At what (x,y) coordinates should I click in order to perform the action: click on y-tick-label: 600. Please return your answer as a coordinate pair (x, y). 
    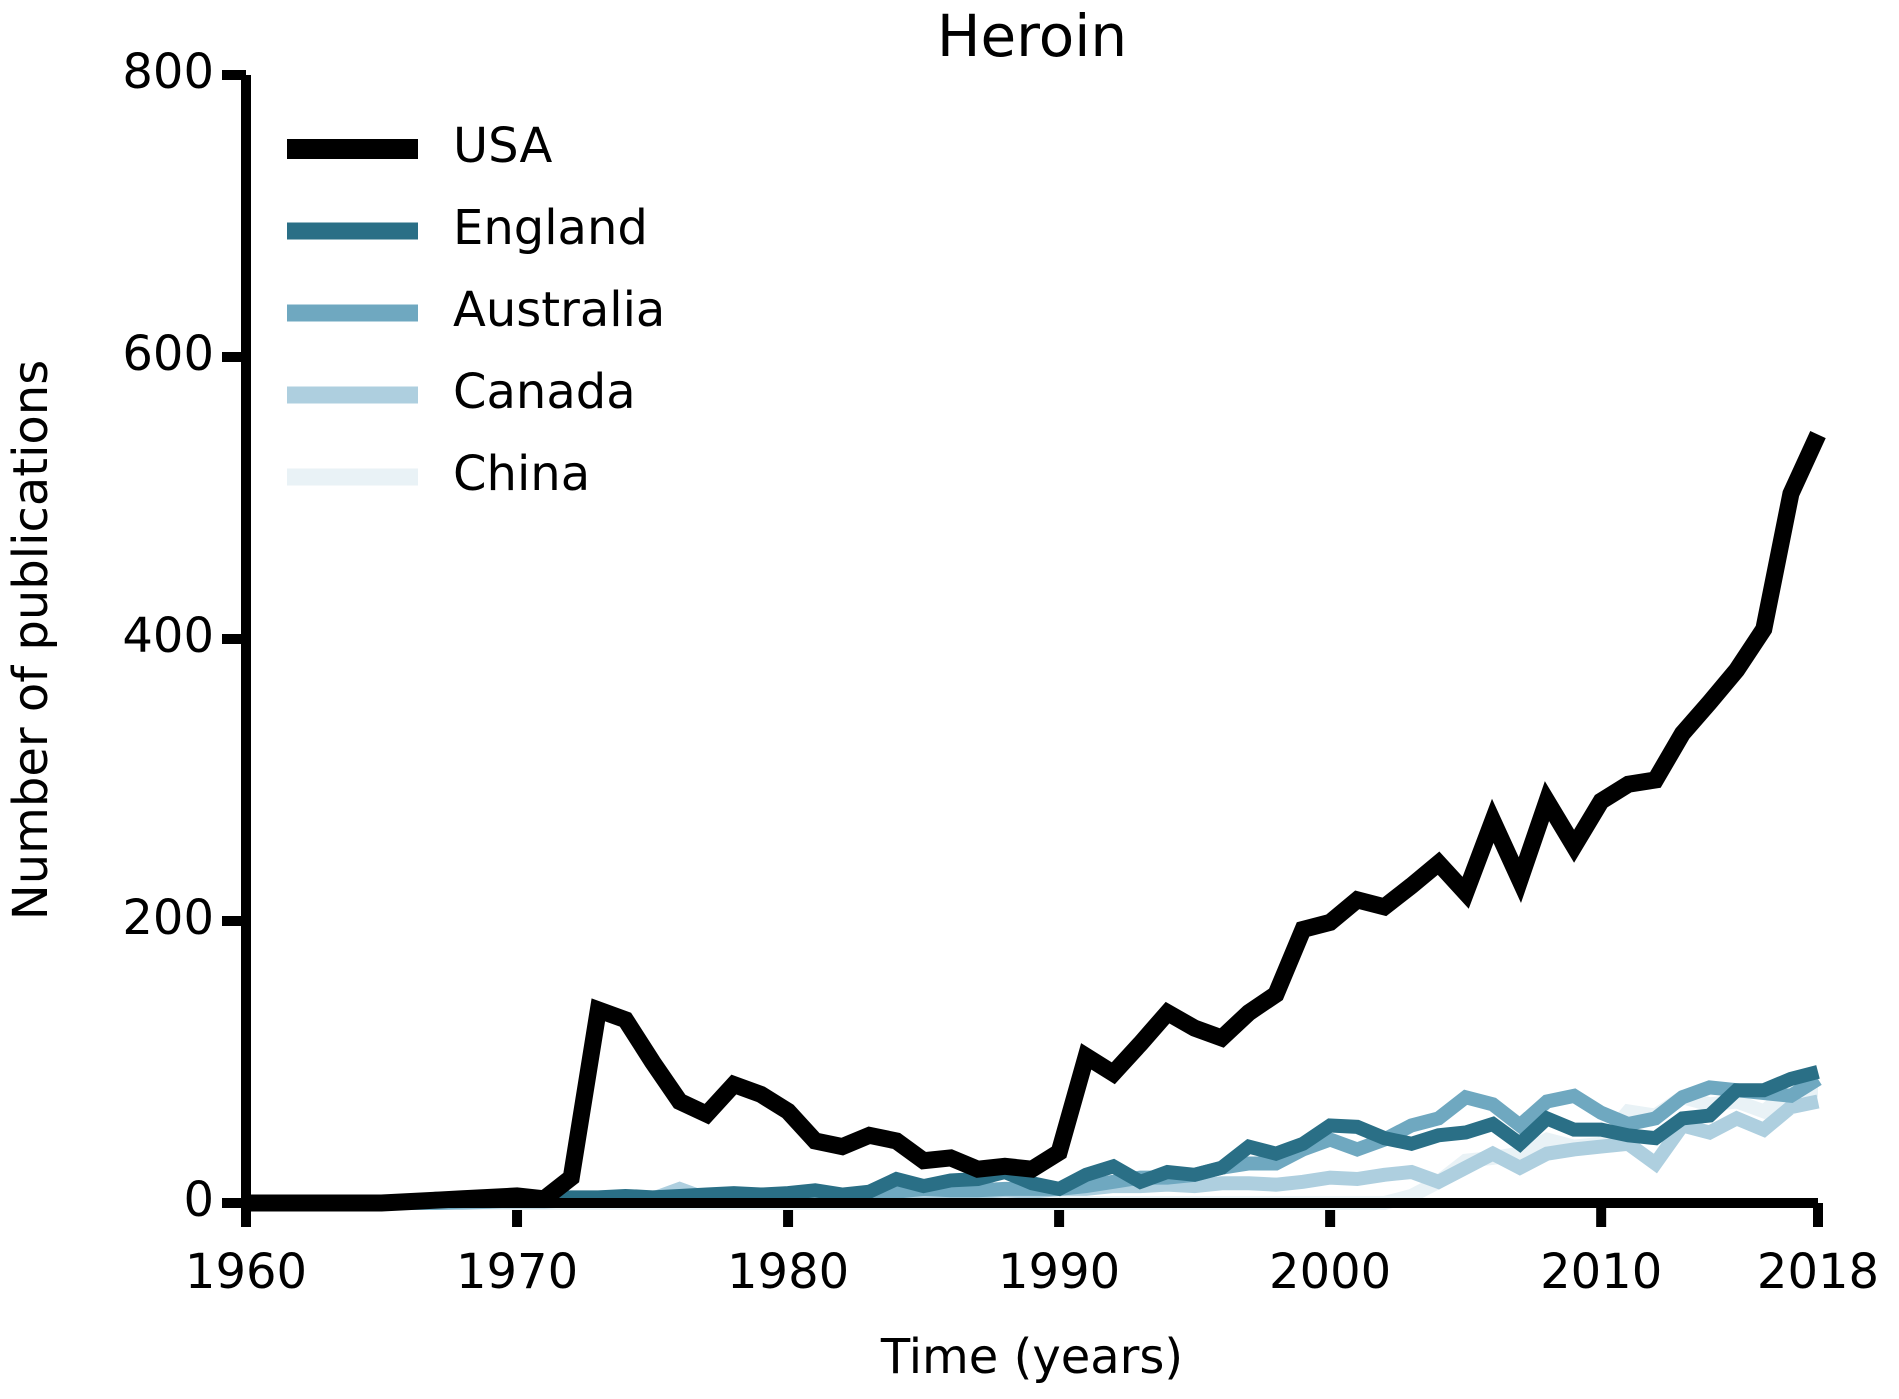
    Looking at the image, I should click on (168, 354).